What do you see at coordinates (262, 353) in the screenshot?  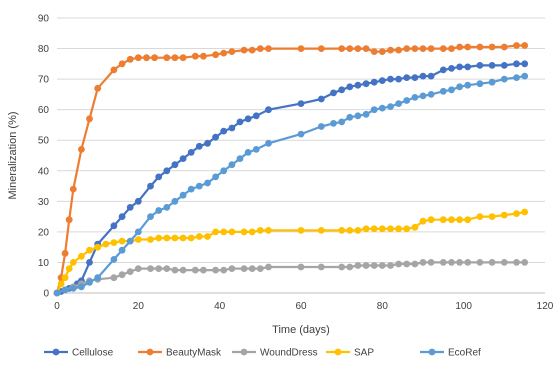 I see `legend: Cellulose BeautyMask WoundDress SAP EcoRef` at bounding box center [262, 353].